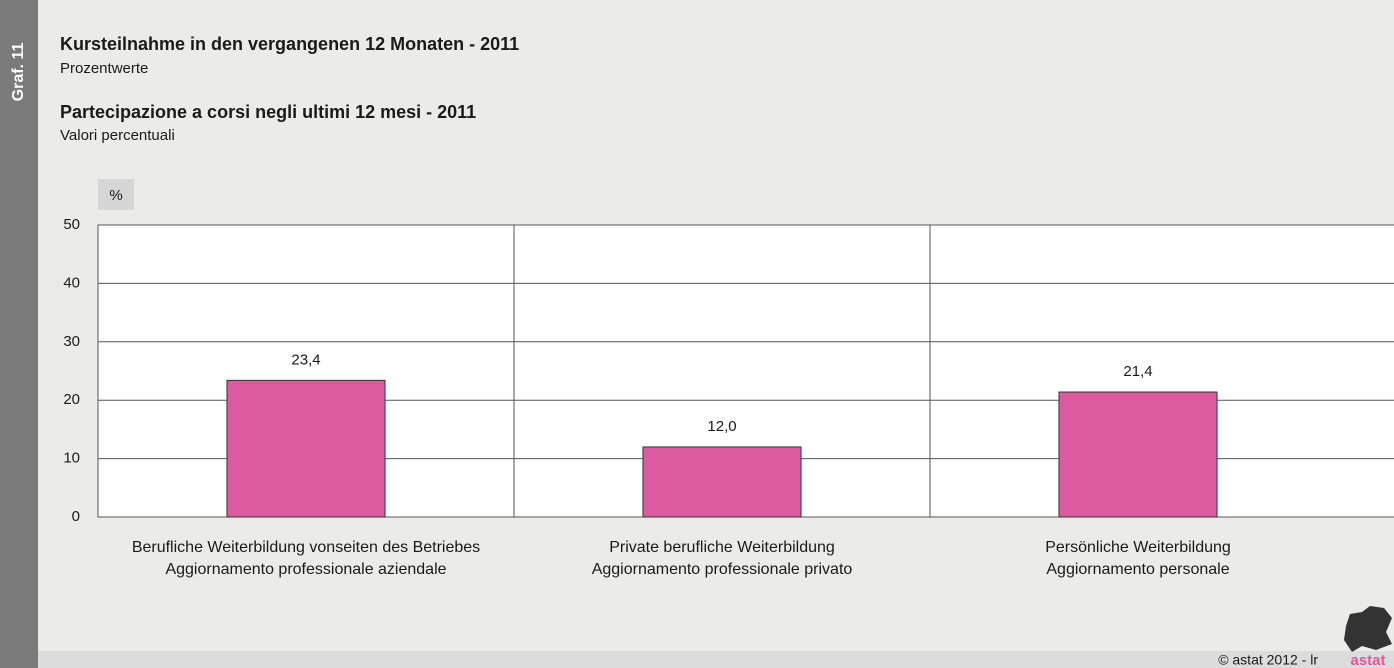 This screenshot has height=668, width=1394. I want to click on sidebar-label: Graf. 11, so click(18, 72).